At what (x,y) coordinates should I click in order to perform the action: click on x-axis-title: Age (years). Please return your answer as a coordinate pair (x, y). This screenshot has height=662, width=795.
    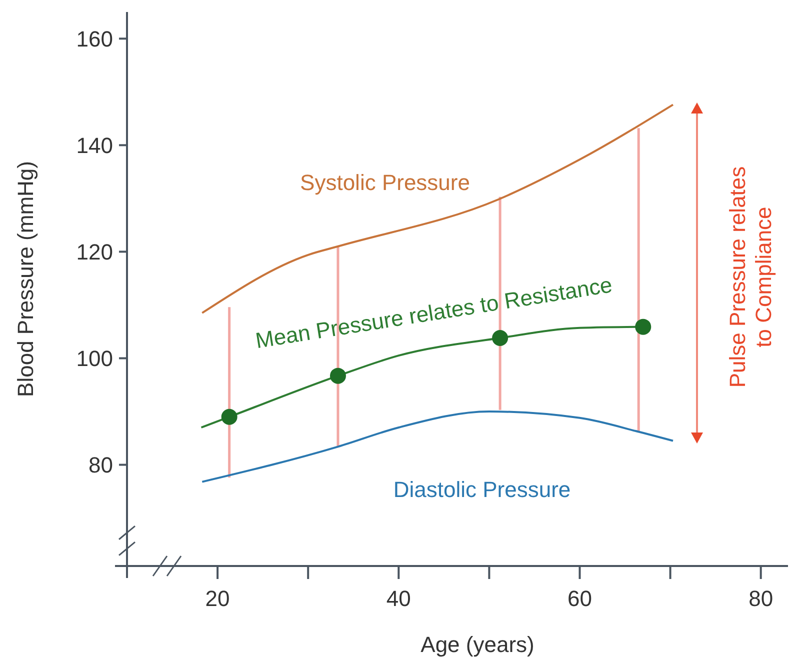
    Looking at the image, I should click on (477, 644).